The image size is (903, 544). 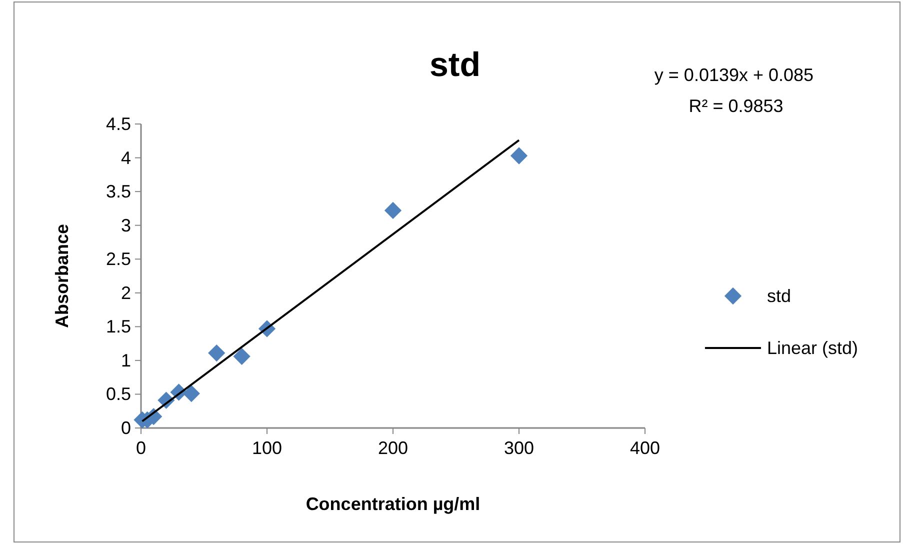 What do you see at coordinates (455, 65) in the screenshot?
I see `chart-title: std` at bounding box center [455, 65].